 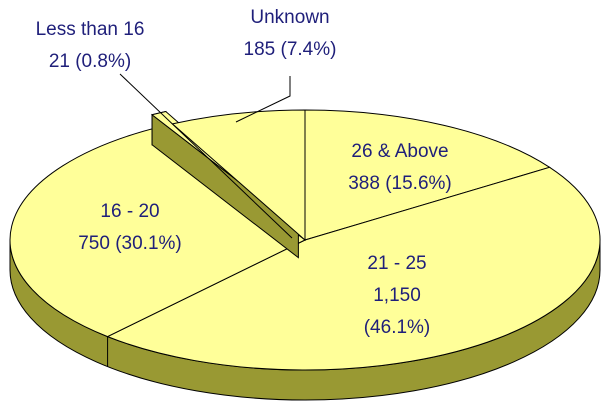 What do you see at coordinates (130, 228) in the screenshot?
I see `slice-label: 16 - 20 750 (30.1%)` at bounding box center [130, 228].